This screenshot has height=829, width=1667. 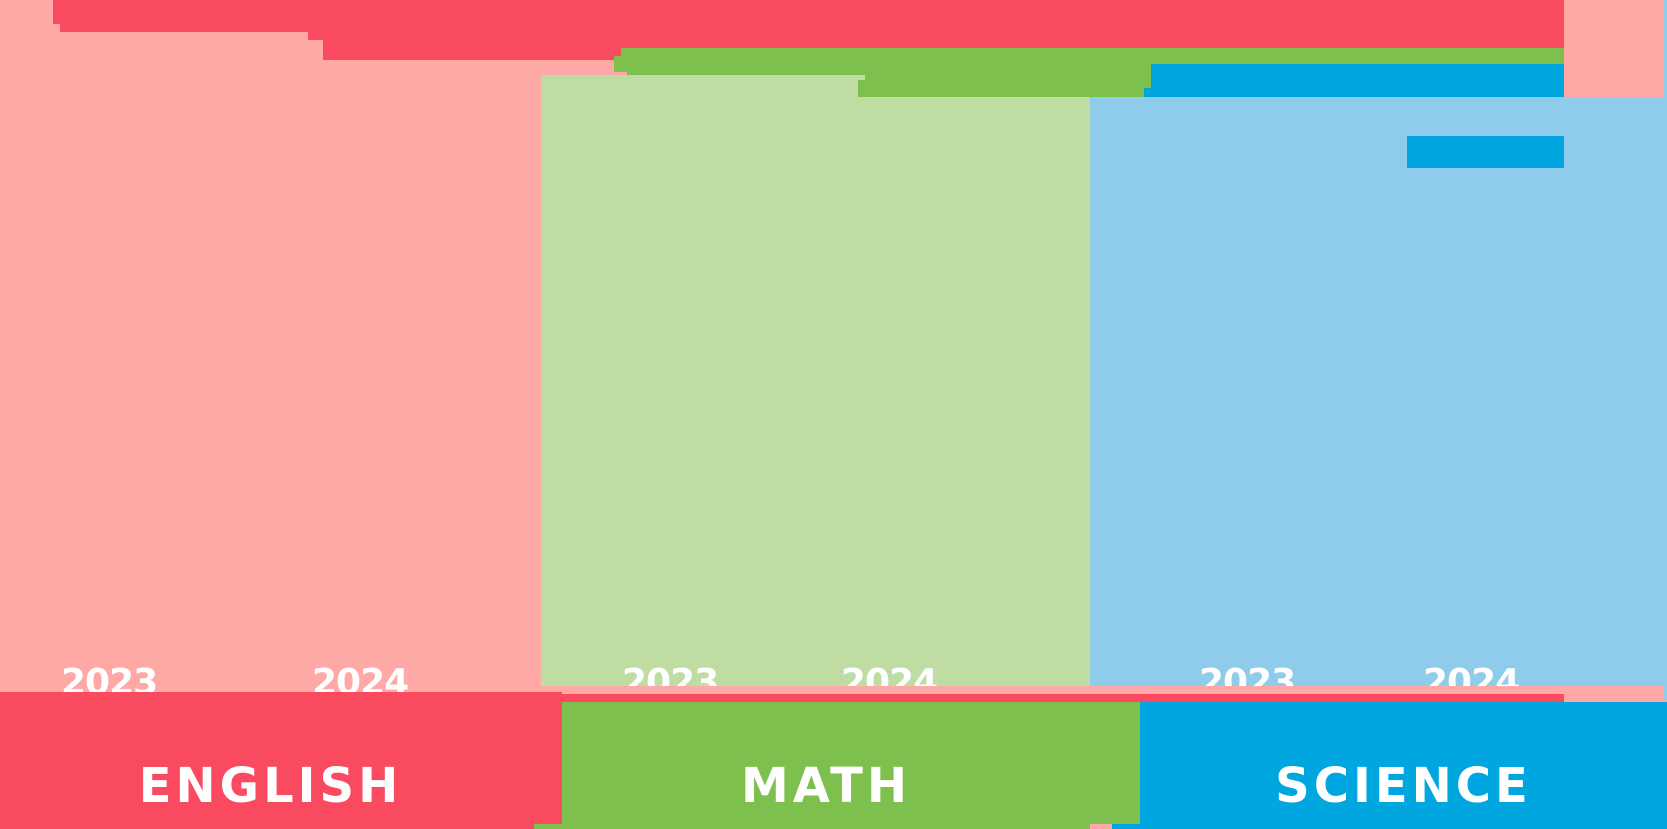 I want to click on science-label-bar, so click(x=1403, y=765).